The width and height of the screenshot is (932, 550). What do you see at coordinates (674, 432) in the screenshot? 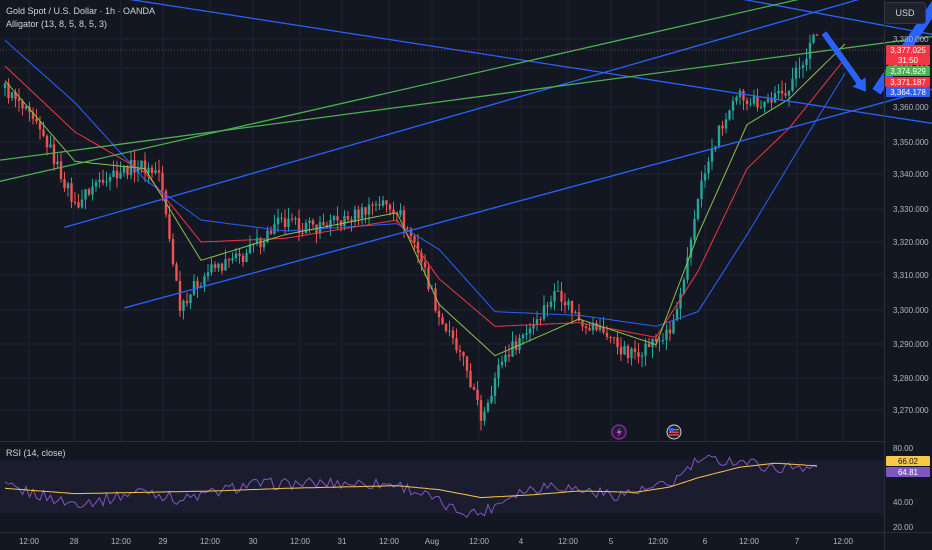
I see `us-flag-event-icon` at bounding box center [674, 432].